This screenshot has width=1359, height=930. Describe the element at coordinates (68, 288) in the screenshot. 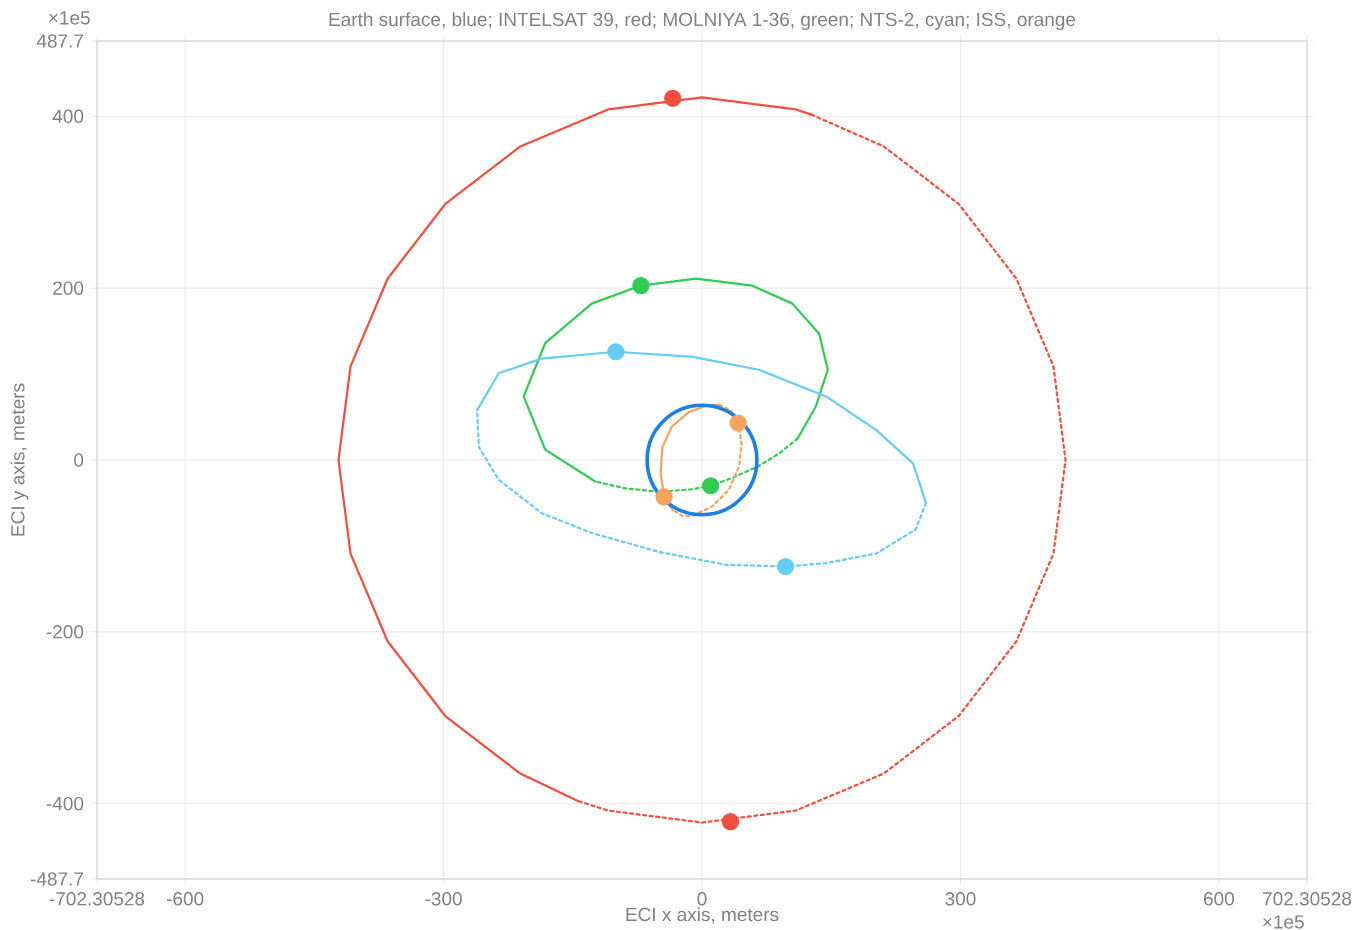

I see `y-tick-label: 200` at that location.